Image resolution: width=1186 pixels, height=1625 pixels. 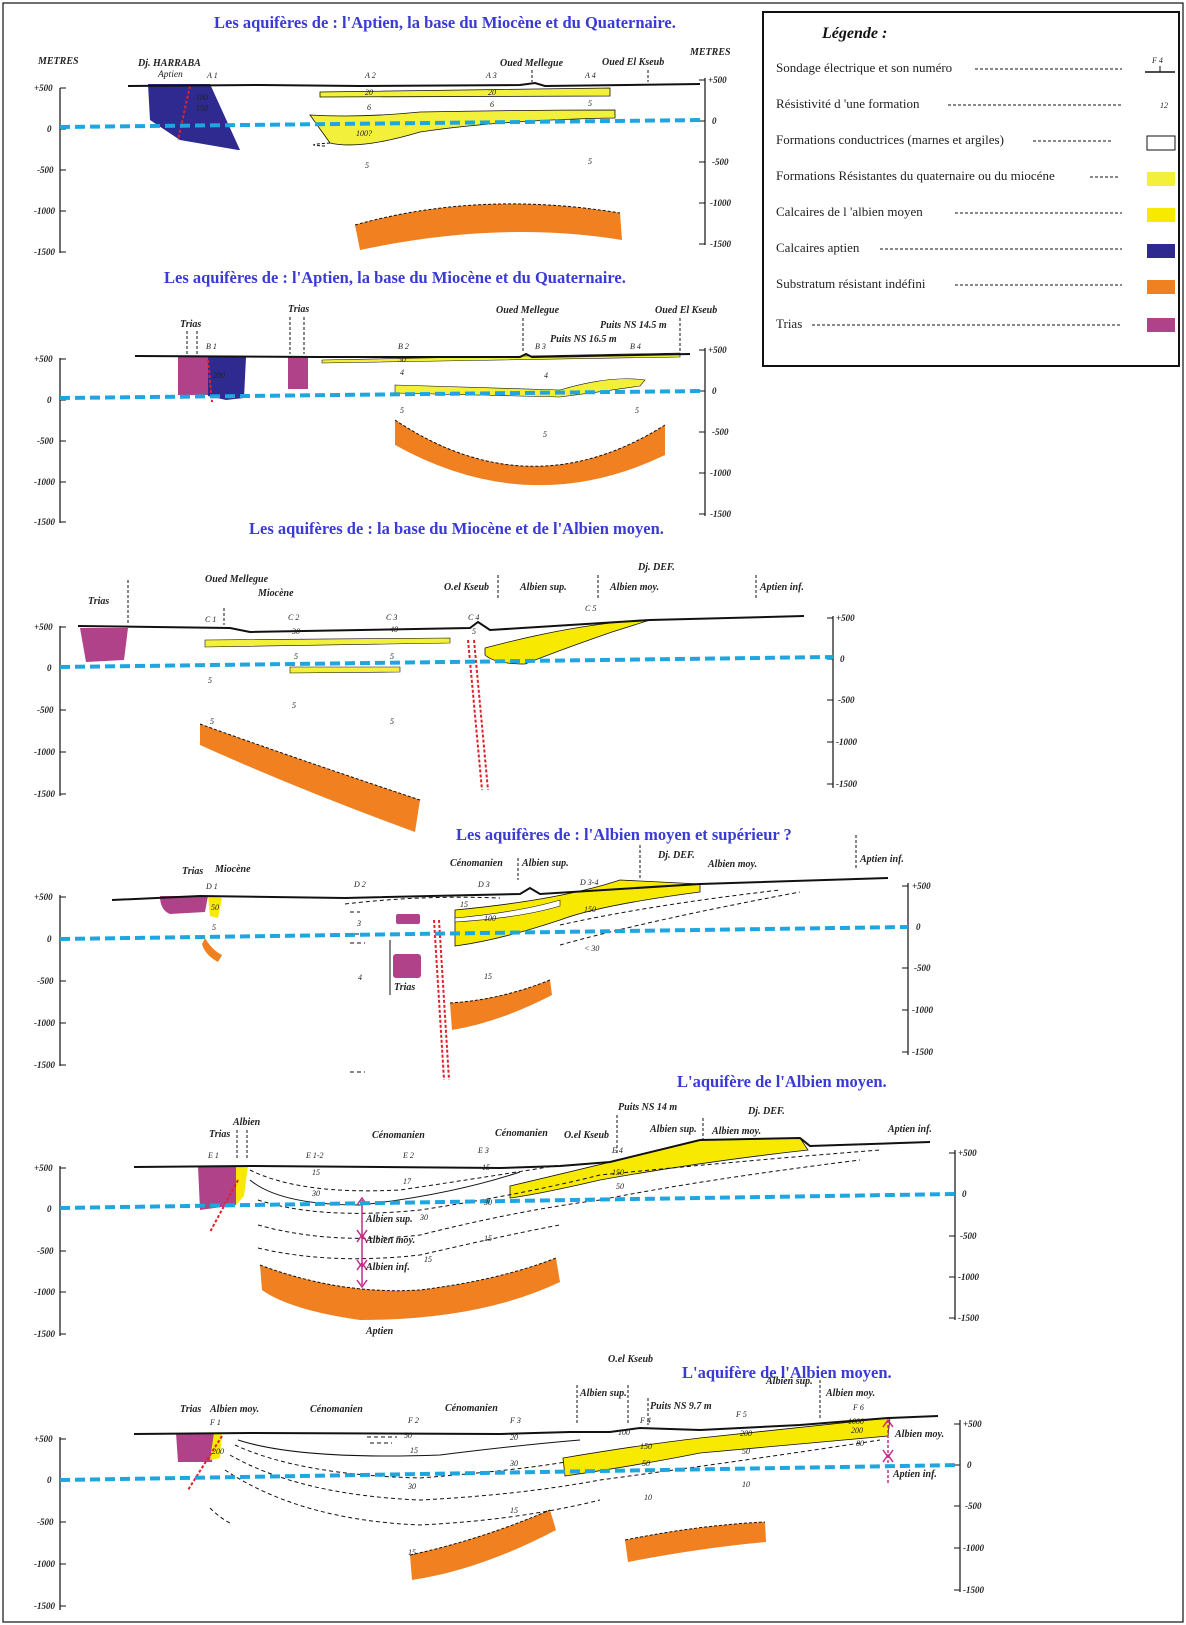 I want to click on station: F 2, so click(x=413, y=1420).